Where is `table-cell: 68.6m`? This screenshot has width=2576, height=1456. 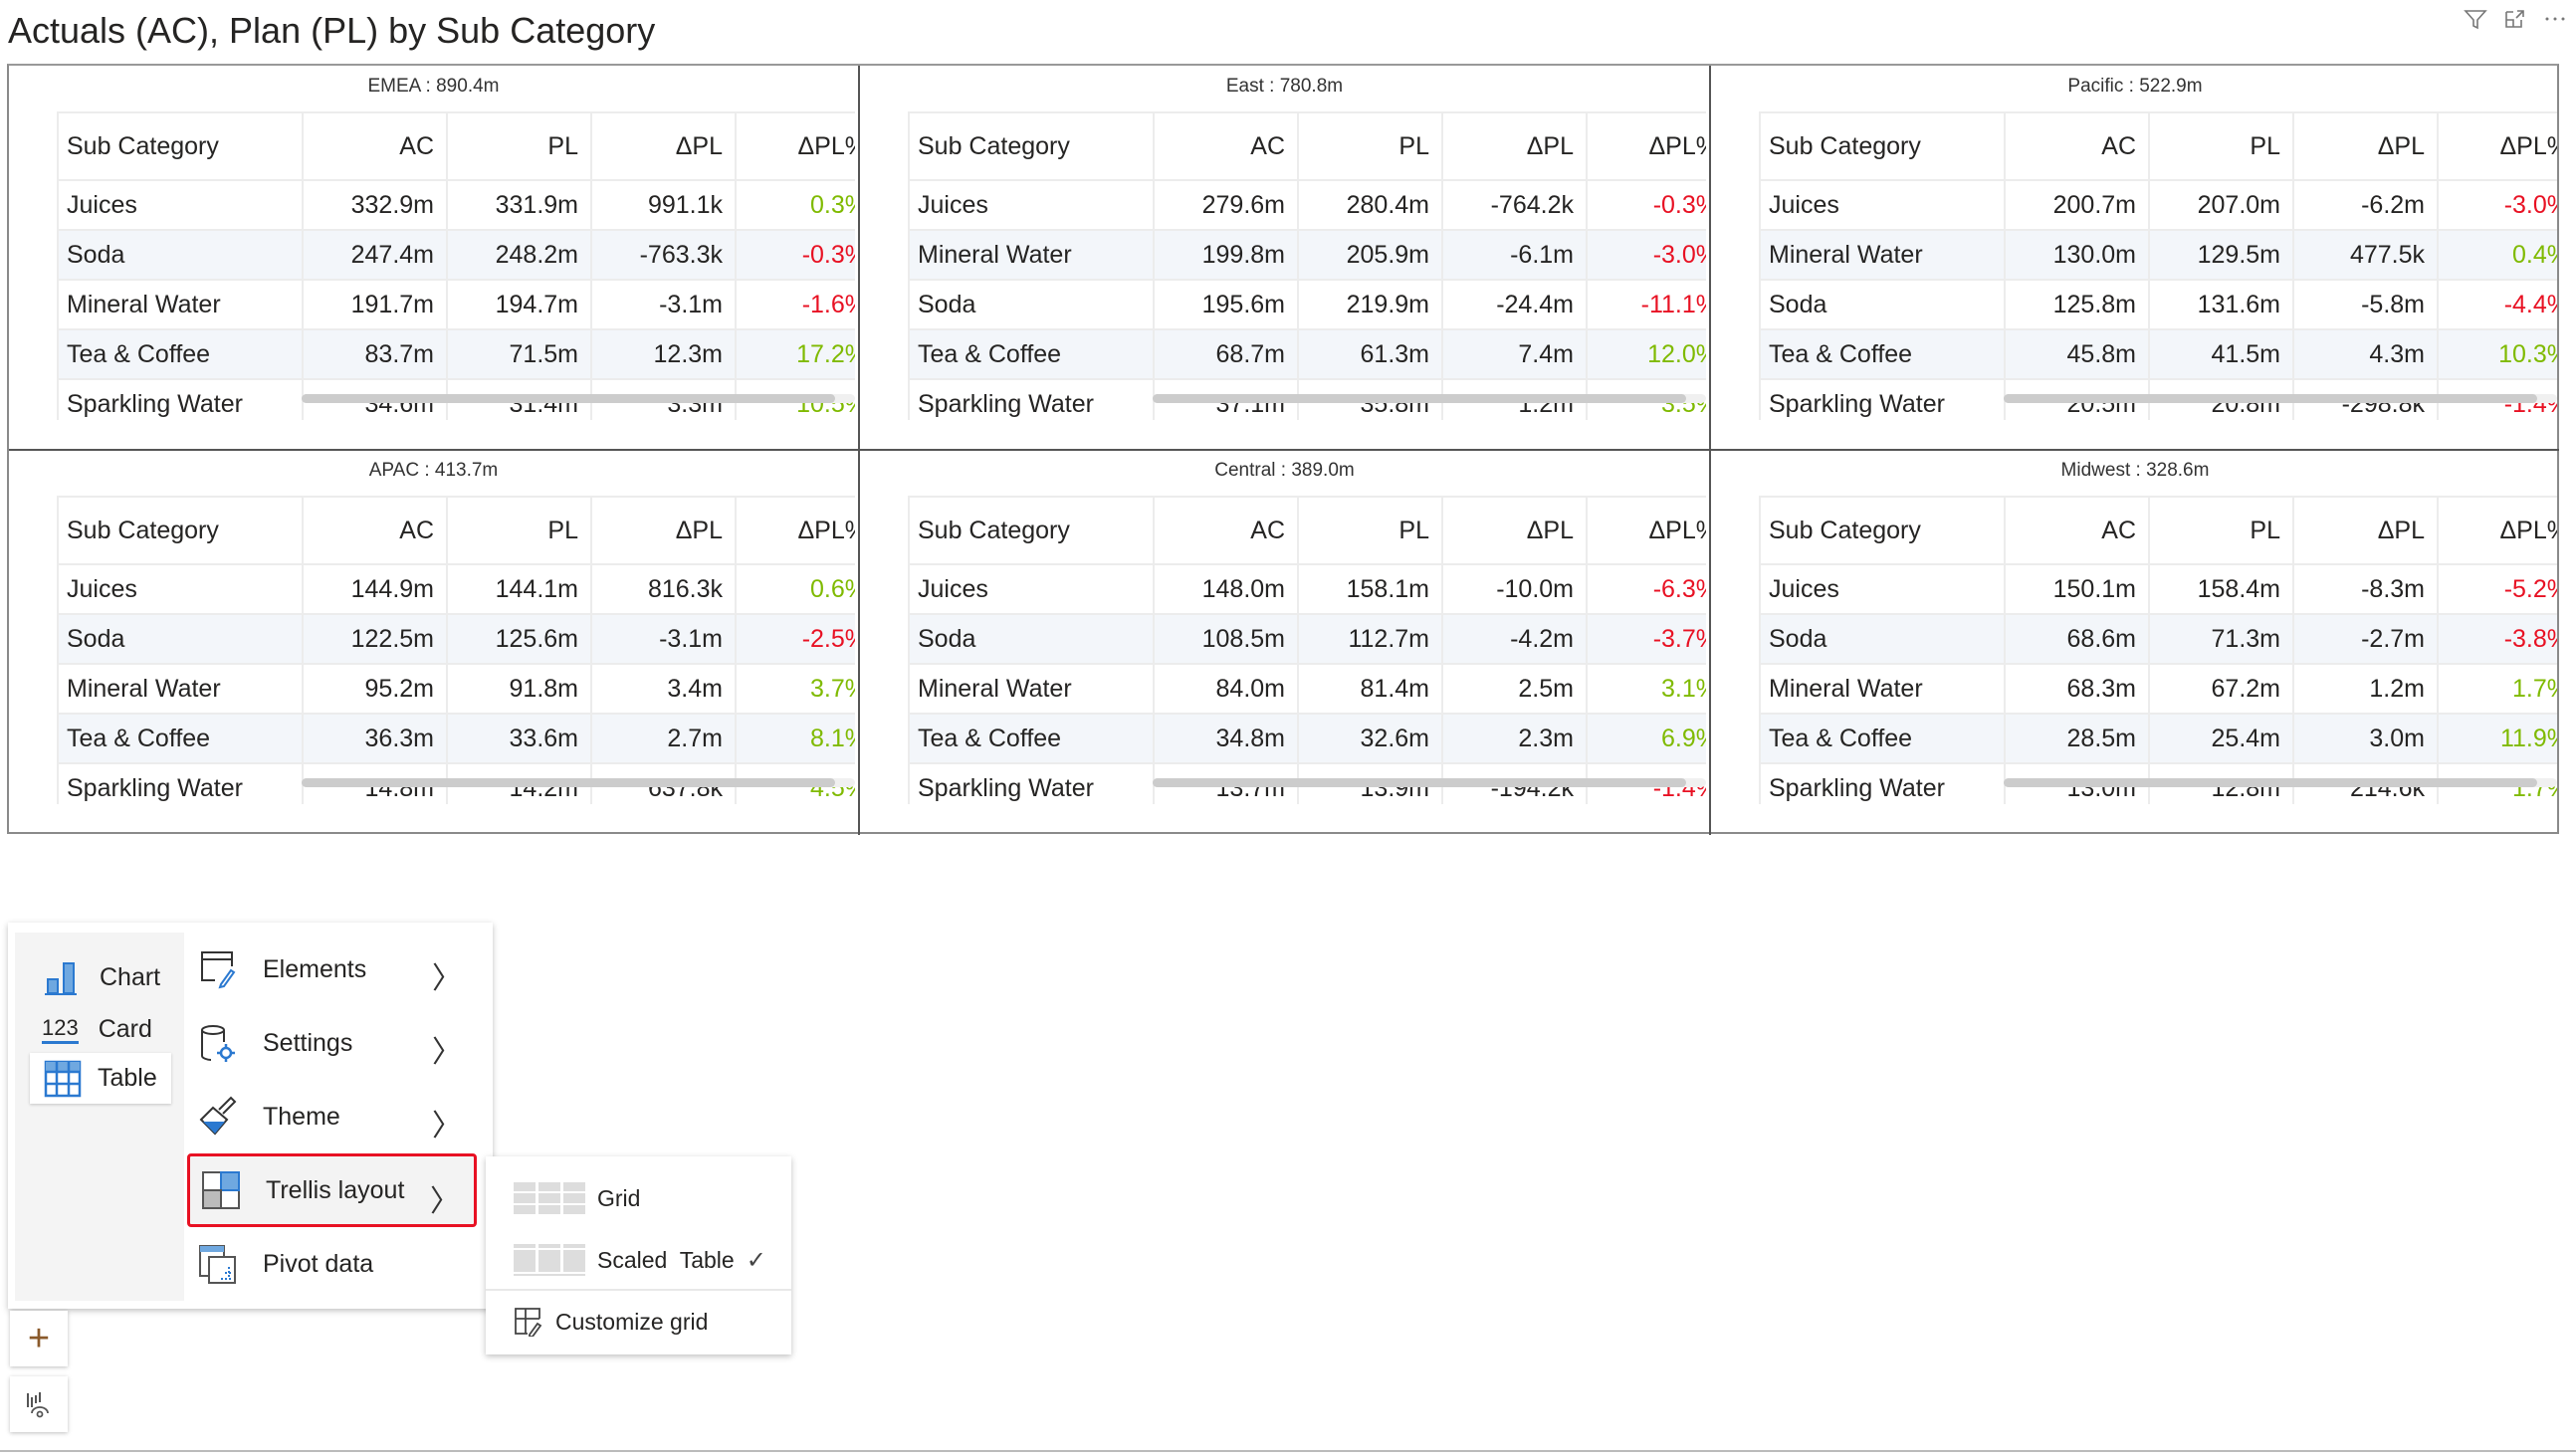 table-cell: 68.6m is located at coordinates (2077, 639).